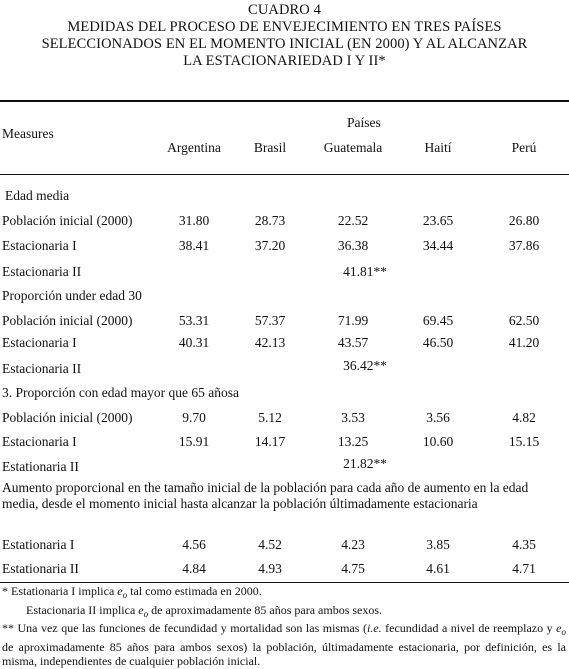  I want to click on footnote-ie: i.e., so click(374, 628).